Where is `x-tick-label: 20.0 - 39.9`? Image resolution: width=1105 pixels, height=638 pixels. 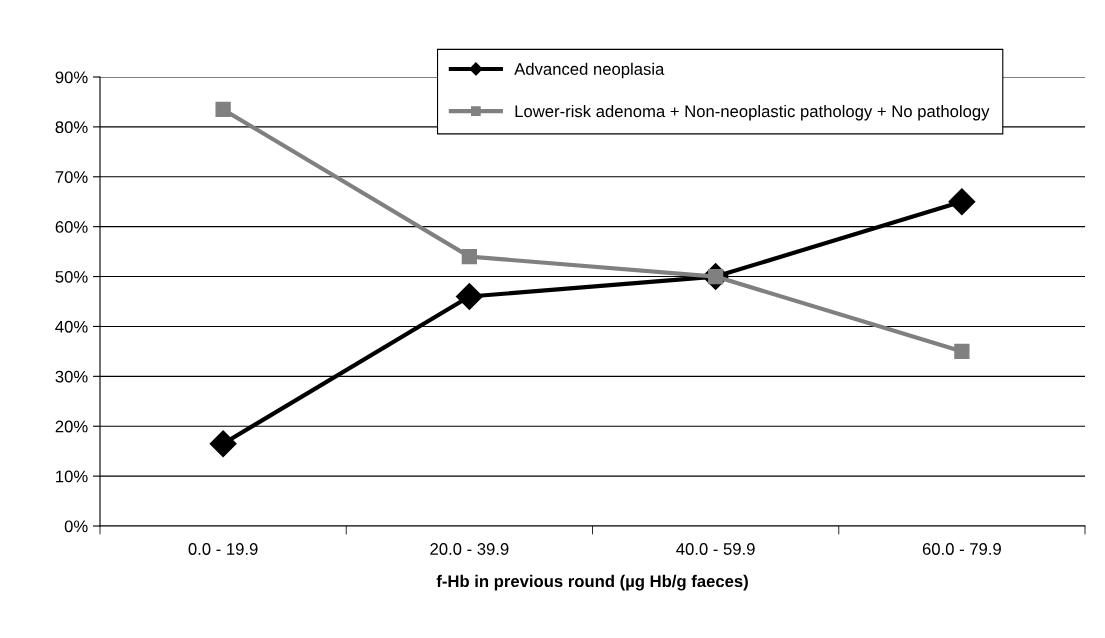
x-tick-label: 20.0 - 39.9 is located at coordinates (469, 549).